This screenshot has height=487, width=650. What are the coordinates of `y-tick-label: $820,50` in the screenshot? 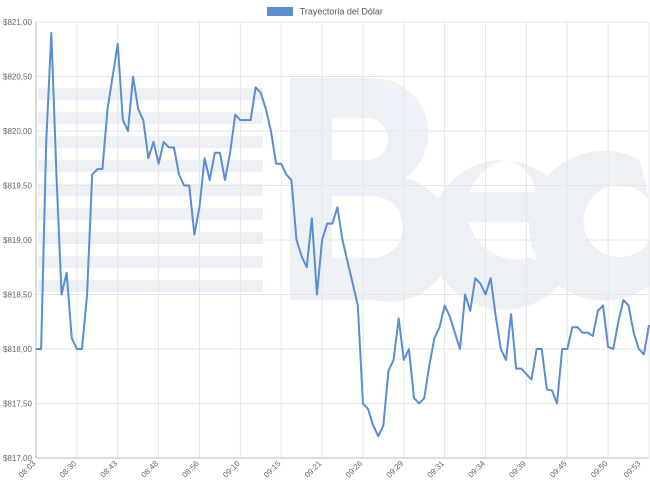 It's located at (17, 77).